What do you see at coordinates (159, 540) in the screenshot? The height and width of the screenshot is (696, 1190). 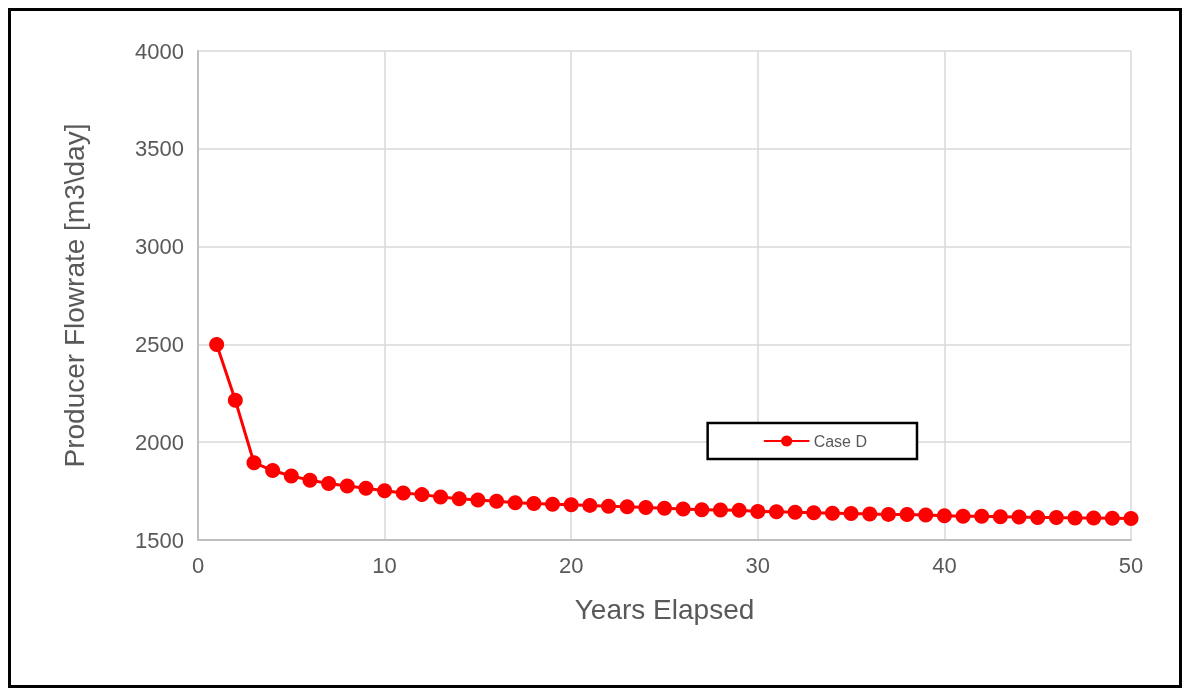 I see `y-tick-label: 1500` at bounding box center [159, 540].